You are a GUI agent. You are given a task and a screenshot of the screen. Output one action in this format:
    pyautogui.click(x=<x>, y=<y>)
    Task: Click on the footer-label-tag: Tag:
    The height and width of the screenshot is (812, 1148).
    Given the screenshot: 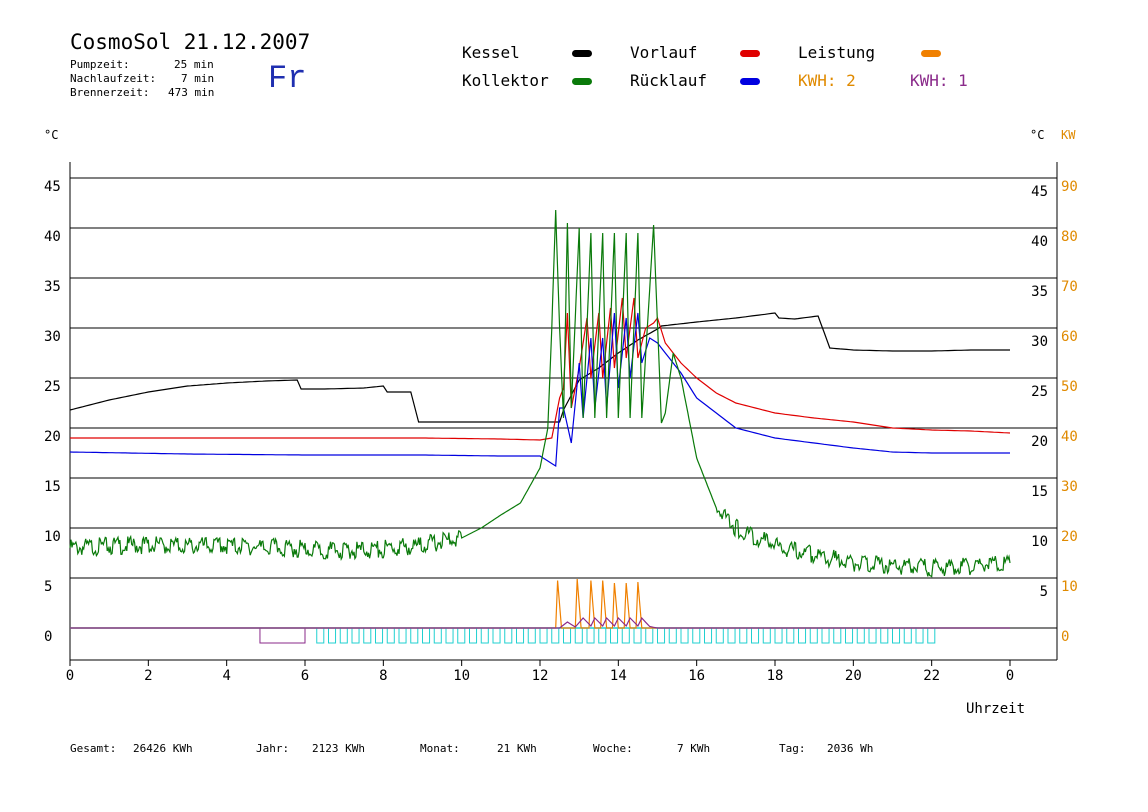 What is the action you would take?
    pyautogui.click(x=792, y=748)
    